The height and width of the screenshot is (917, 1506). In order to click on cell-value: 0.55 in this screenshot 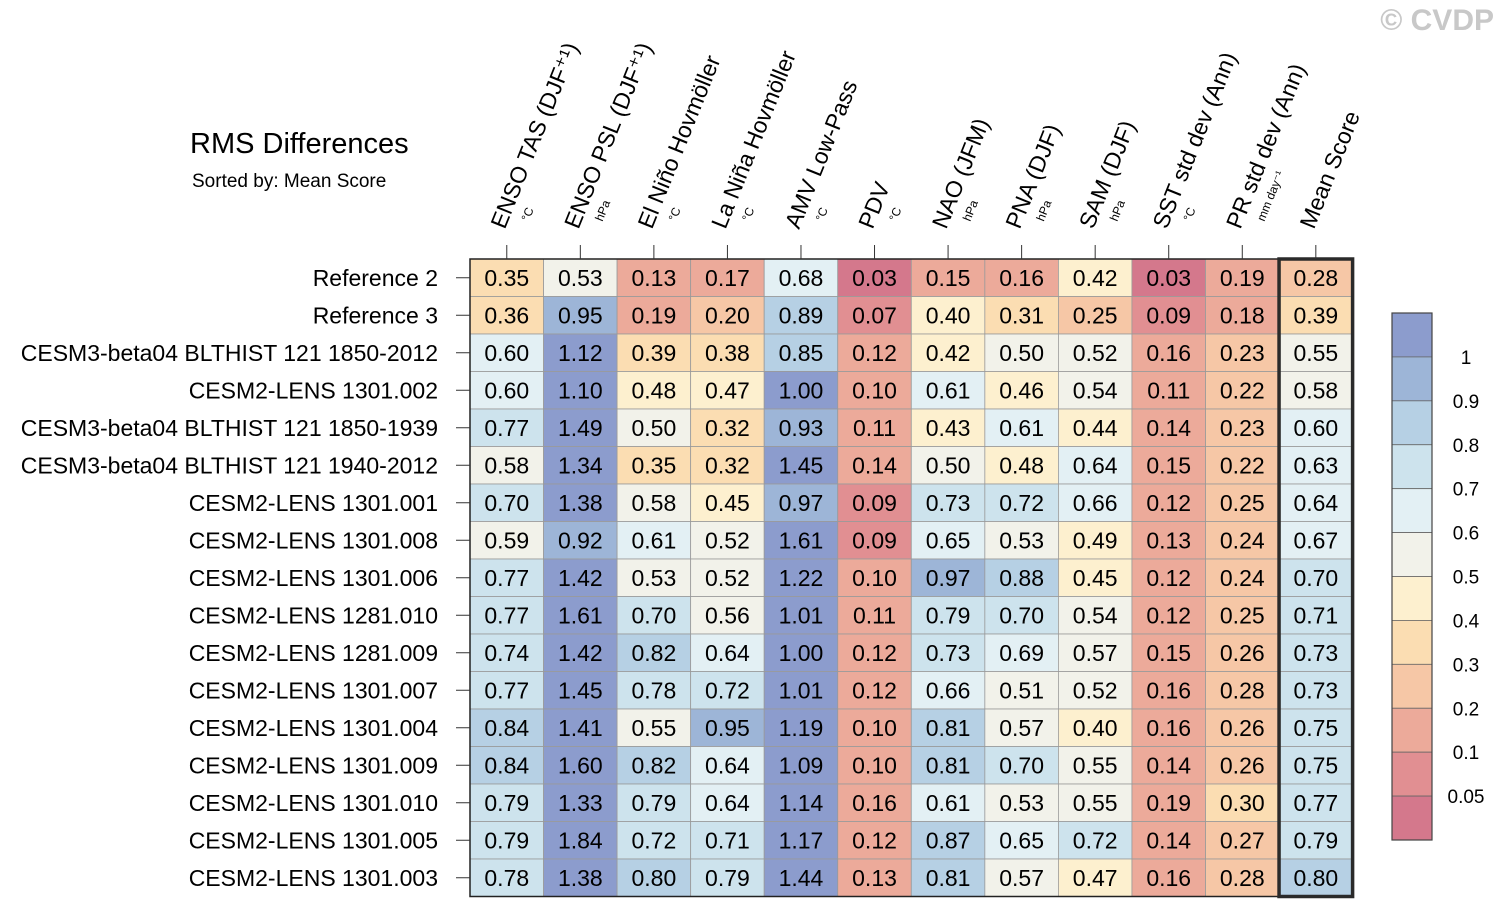, I will do `click(1095, 765)`.